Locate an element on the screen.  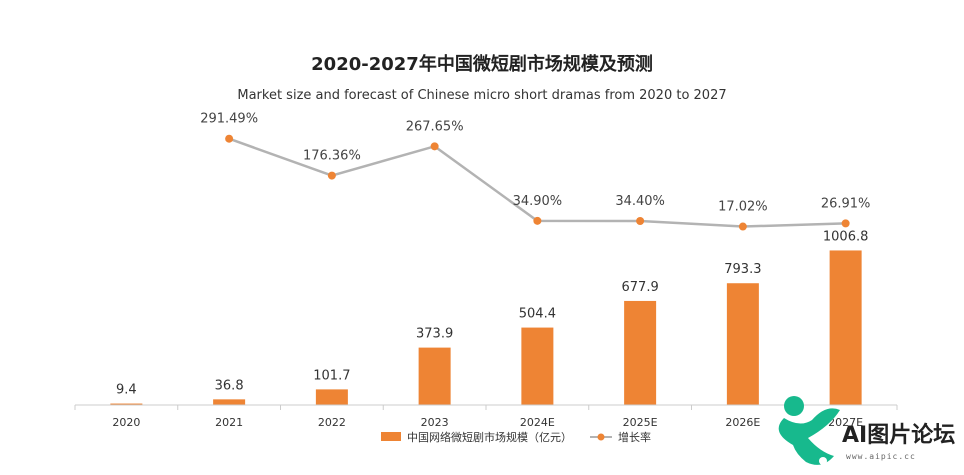
legend-line-marker is located at coordinates (601, 437).